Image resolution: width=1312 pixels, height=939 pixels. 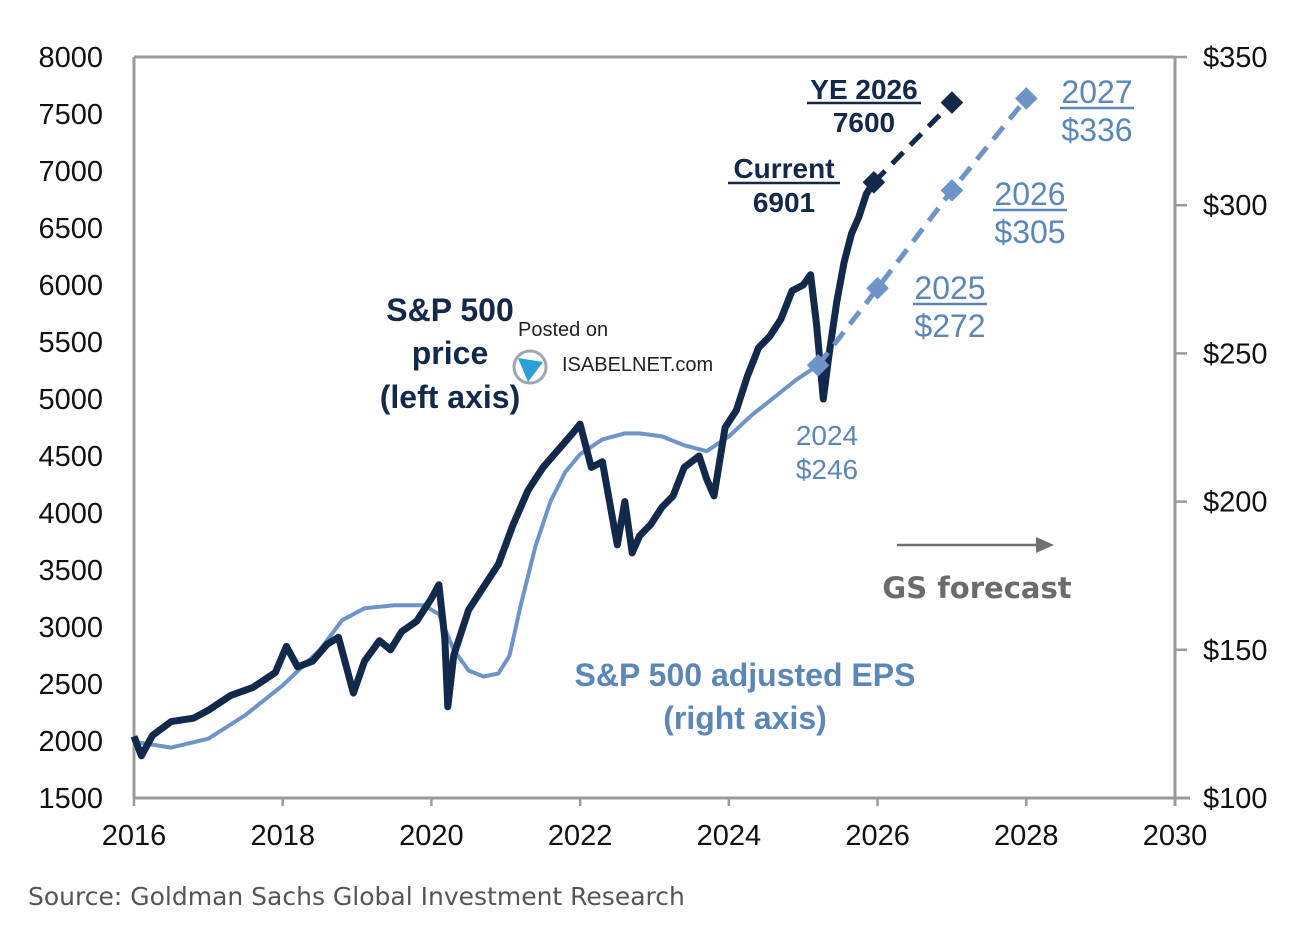 I want to click on x-tick-label: 2030, so click(x=1175, y=836).